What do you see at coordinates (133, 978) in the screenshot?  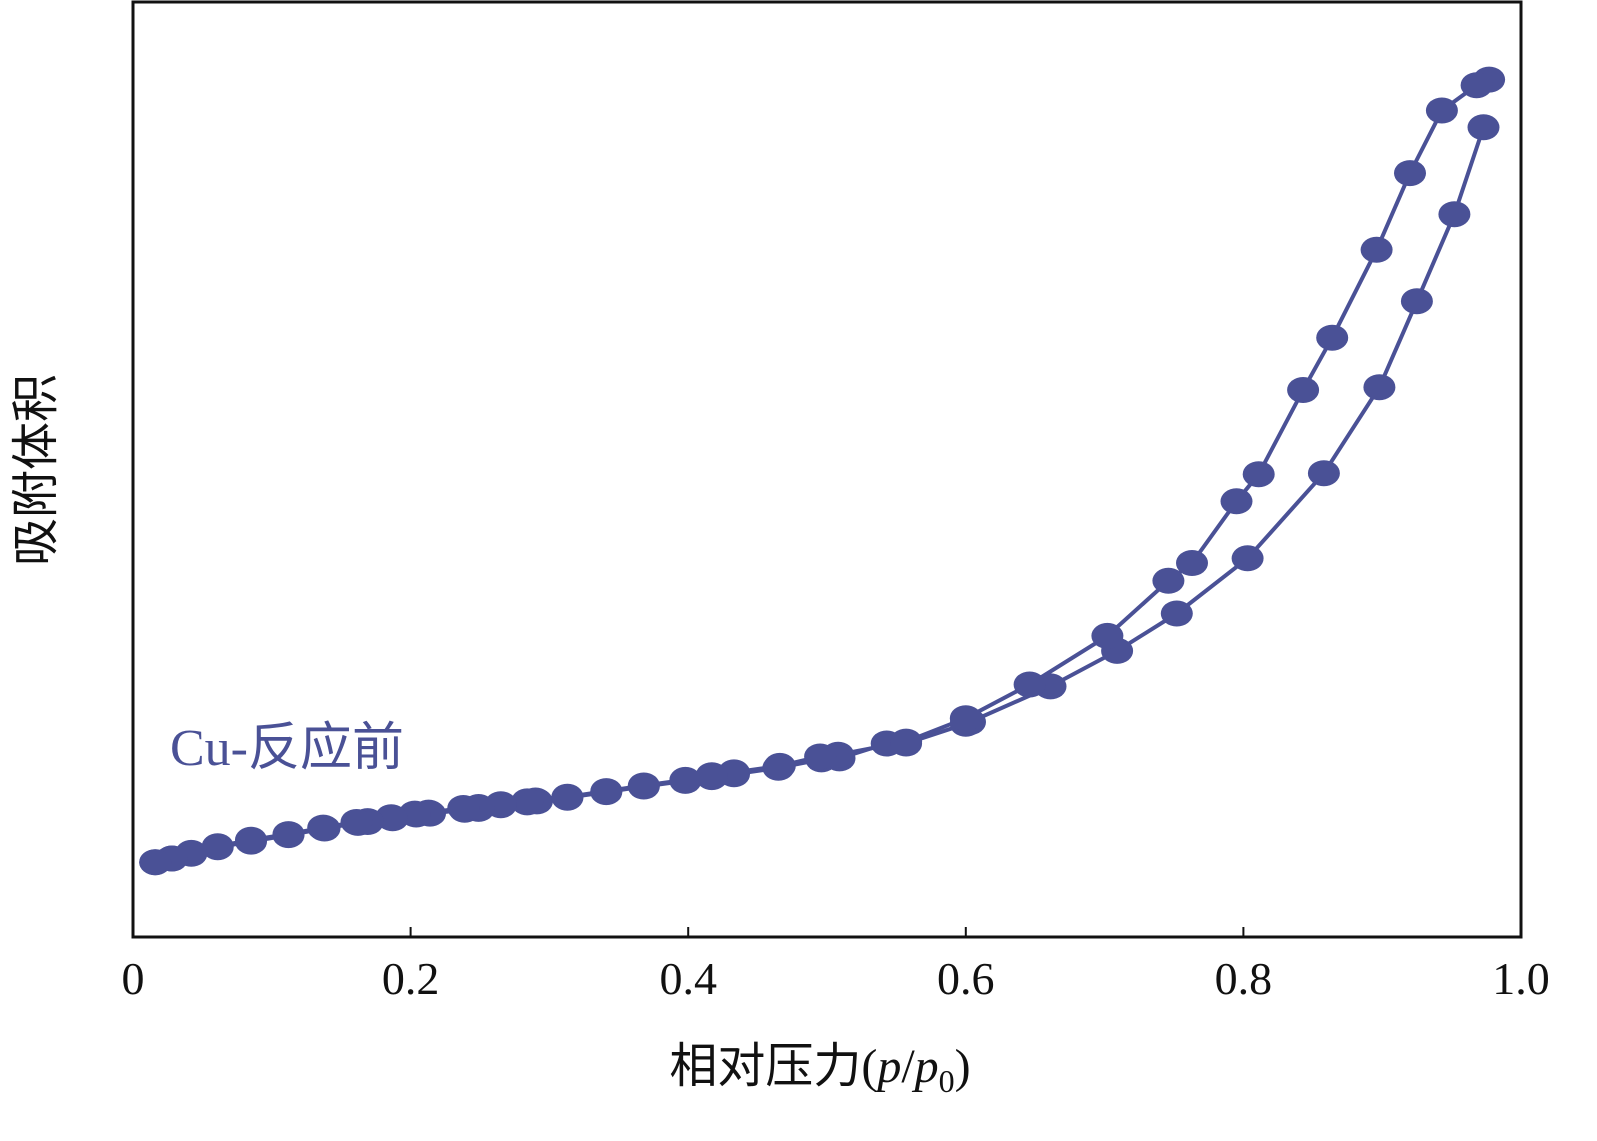 I see `x-tick-label: 0` at bounding box center [133, 978].